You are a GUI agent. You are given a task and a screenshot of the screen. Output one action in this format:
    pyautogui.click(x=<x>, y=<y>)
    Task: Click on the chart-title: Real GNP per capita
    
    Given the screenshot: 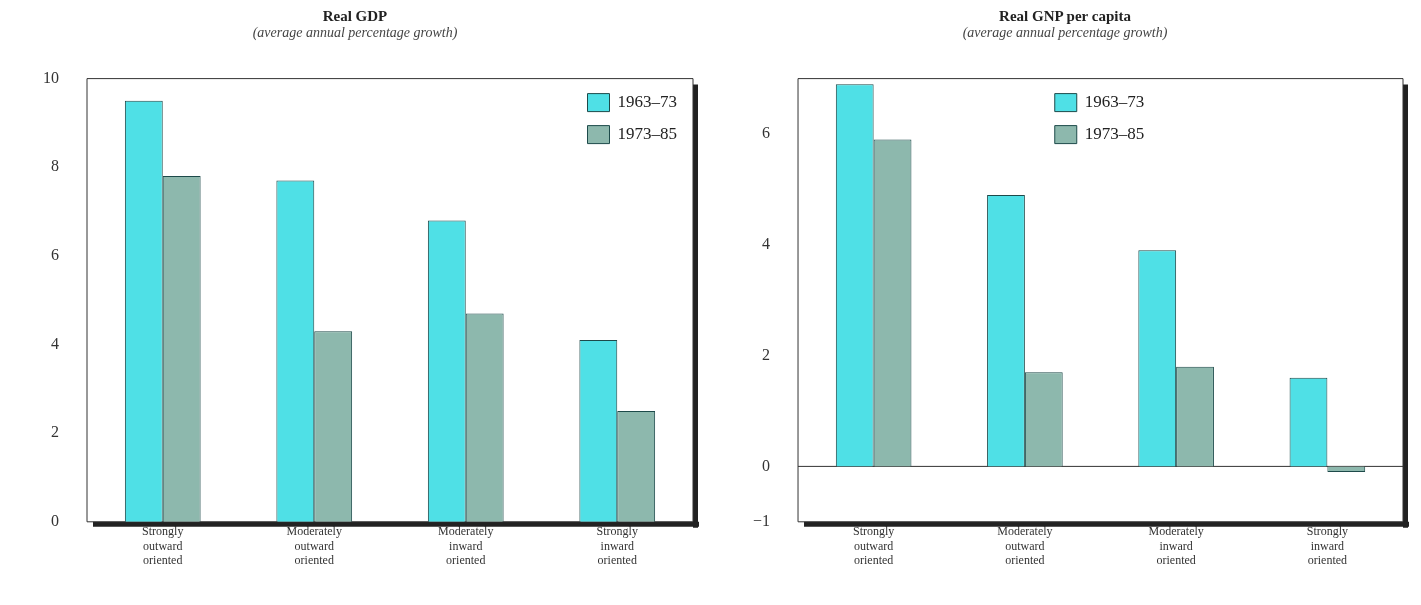 What is the action you would take?
    pyautogui.click(x=1065, y=16)
    